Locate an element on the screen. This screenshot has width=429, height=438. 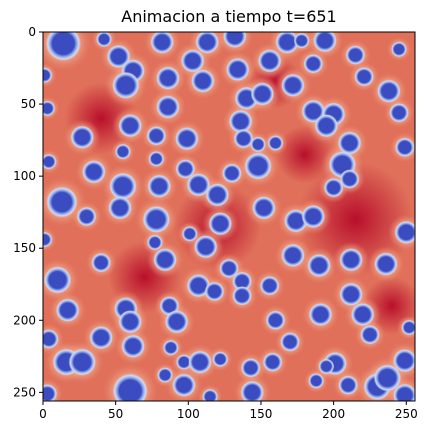
x-tick-label: 100 is located at coordinates (188, 414).